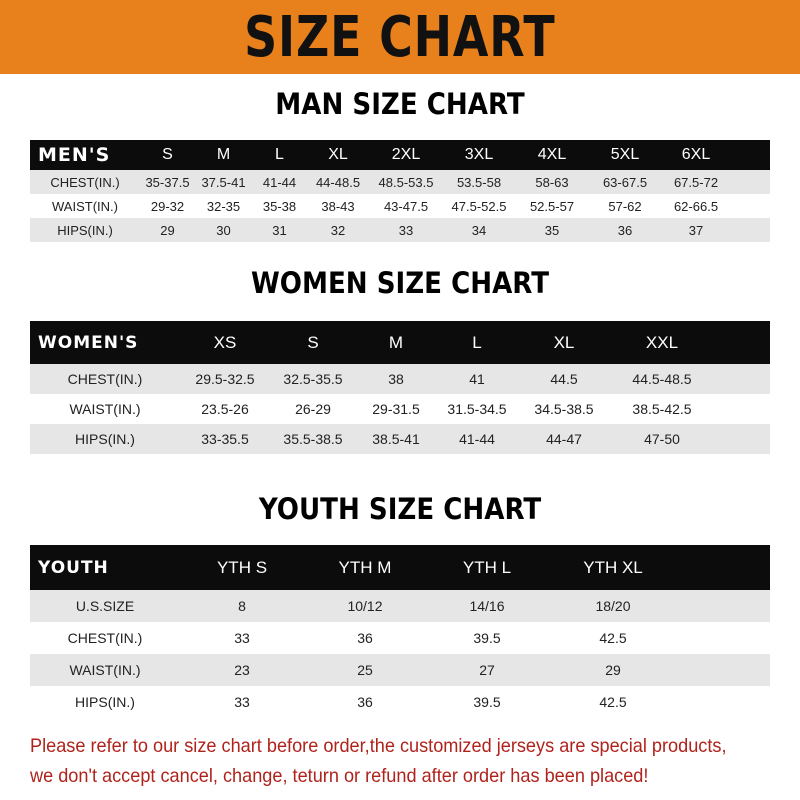 This screenshot has height=800, width=800. What do you see at coordinates (400, 509) in the screenshot?
I see `youth-section-title: YOUTH SIZE CHART` at bounding box center [400, 509].